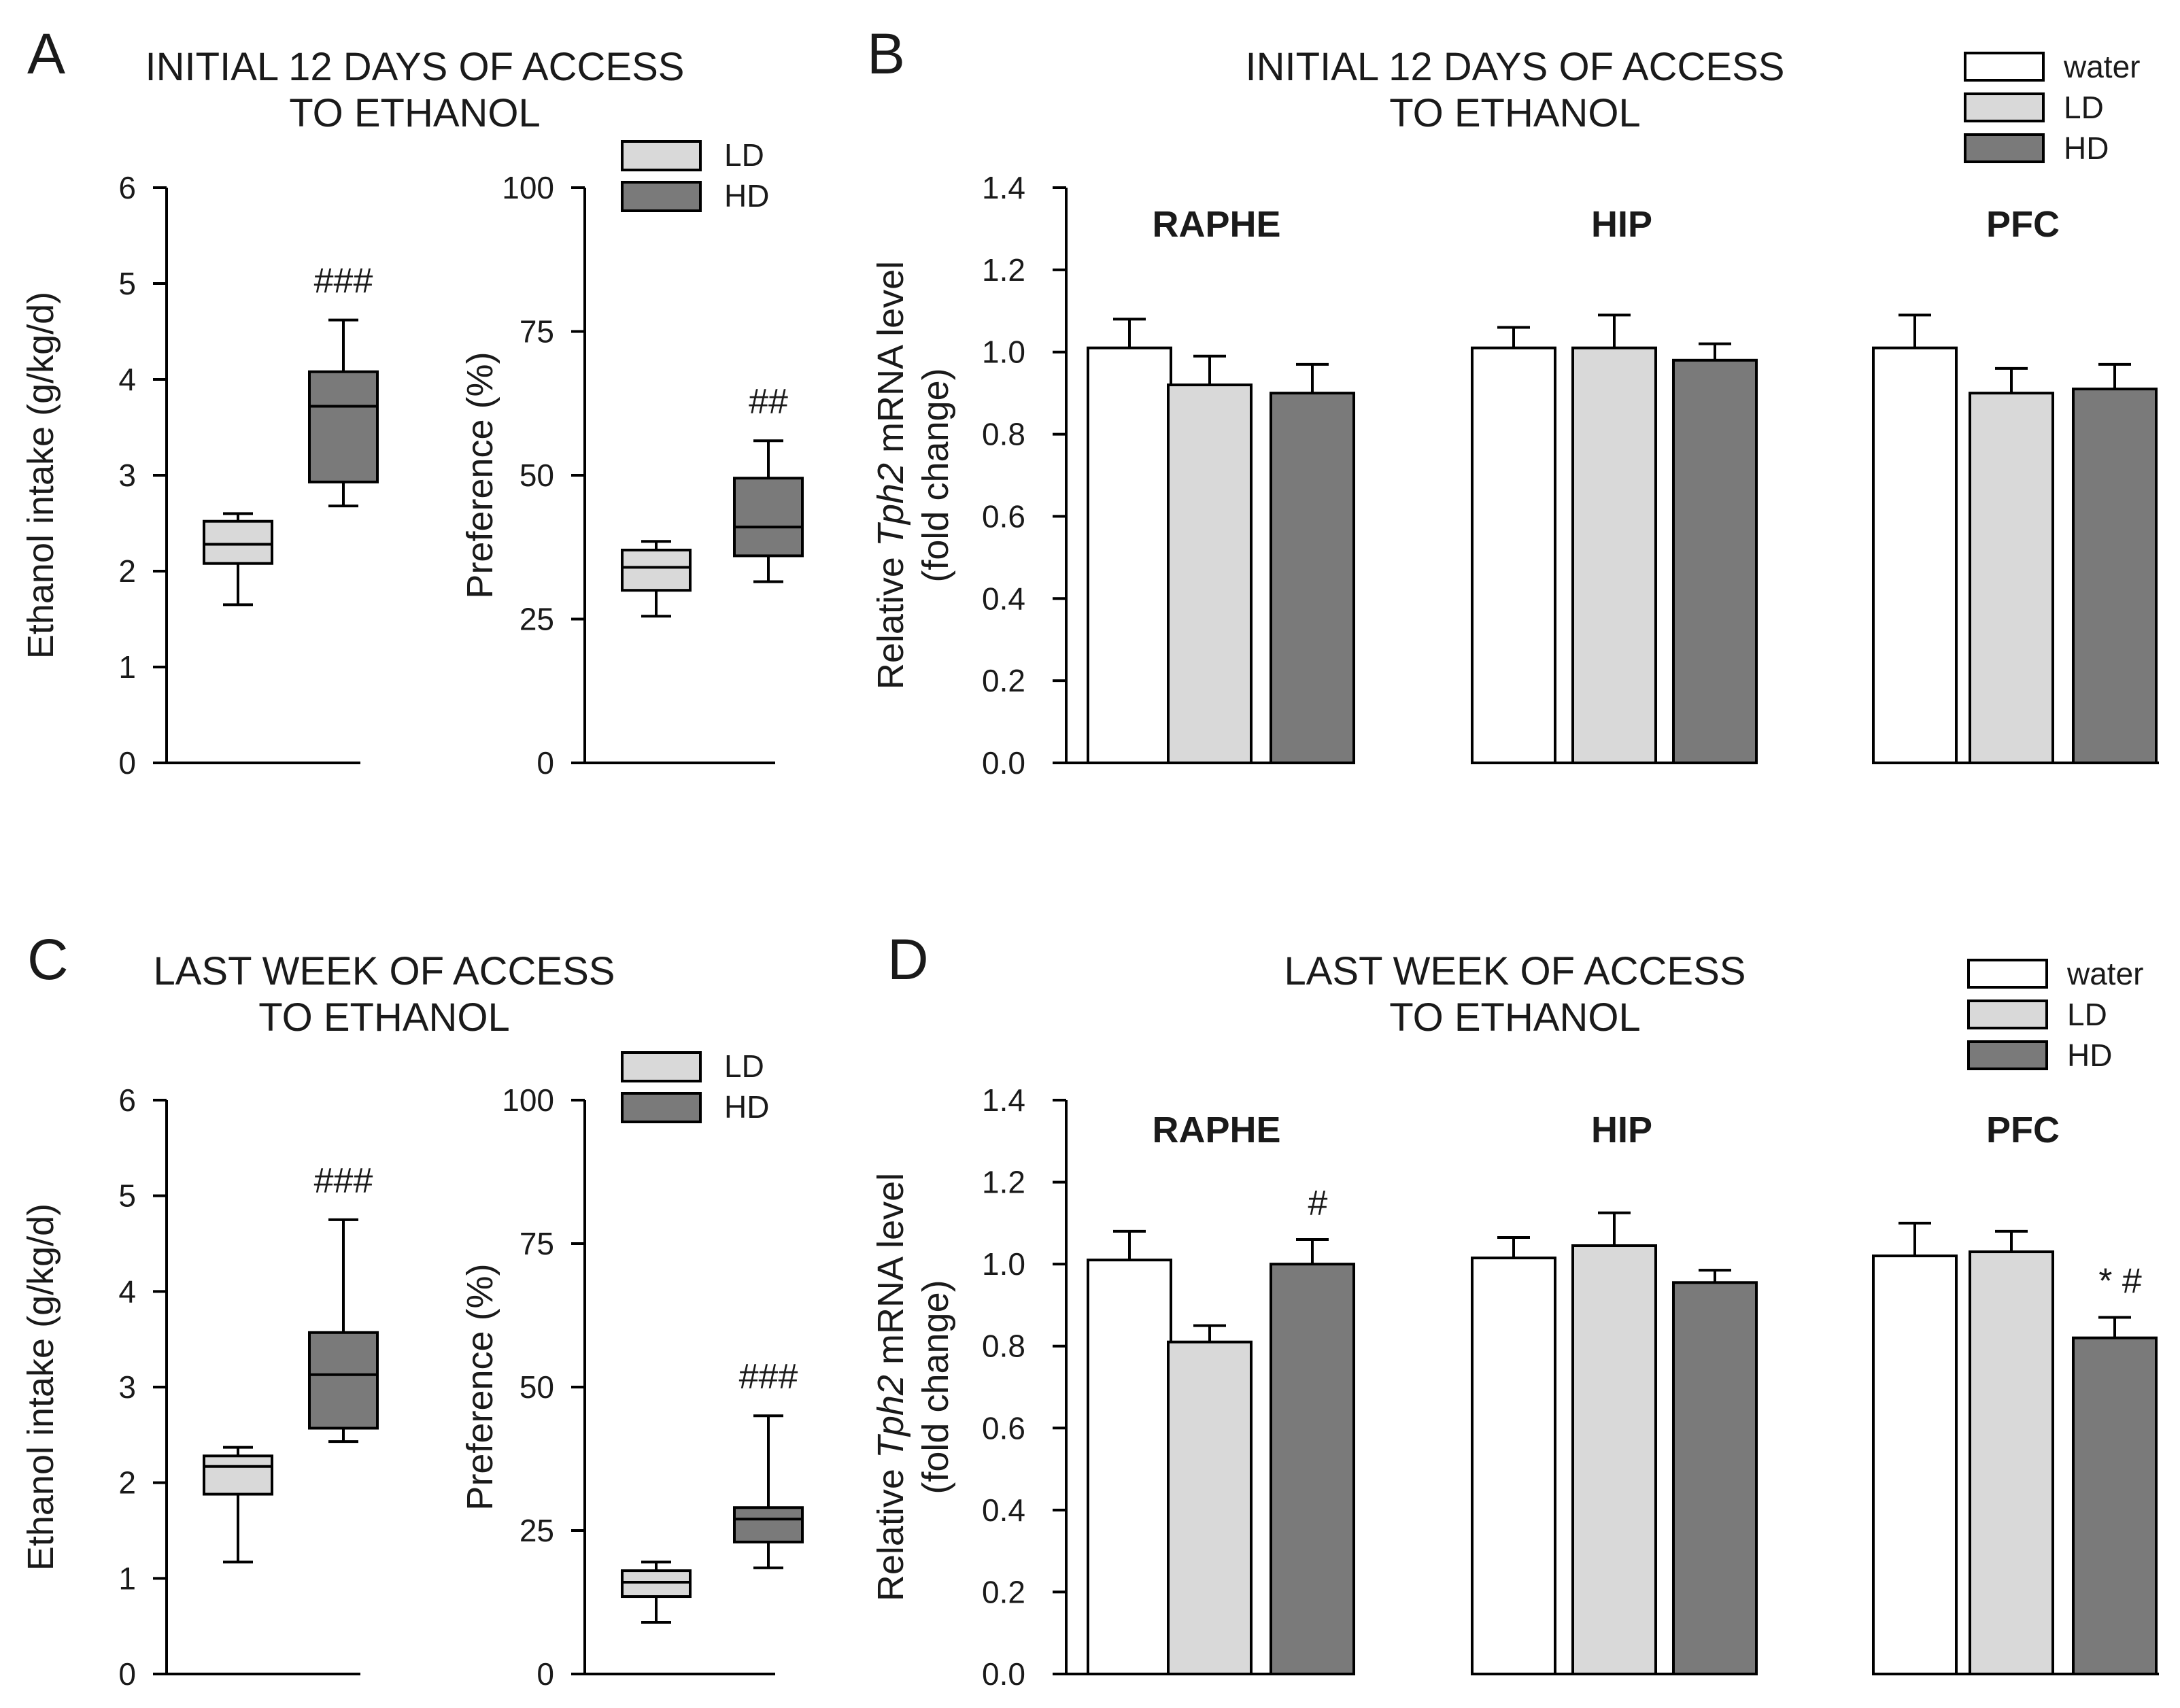 The width and height of the screenshot is (2180, 1708). Describe the element at coordinates (2015, 484) in the screenshot. I see `bar-group-pfc: PFC` at that location.